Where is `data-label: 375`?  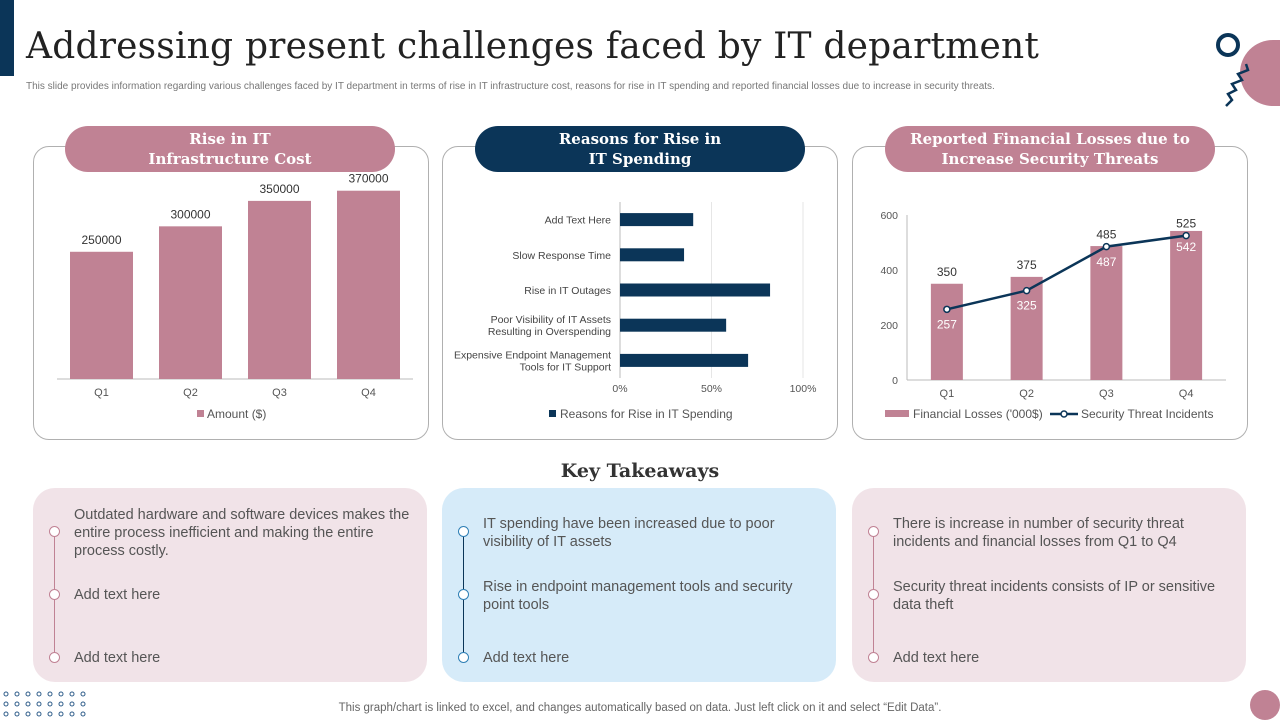 data-label: 375 is located at coordinates (1027, 265).